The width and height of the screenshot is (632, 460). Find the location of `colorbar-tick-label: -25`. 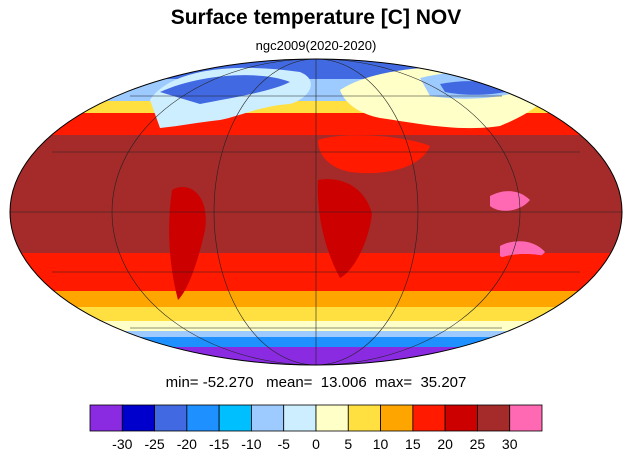

colorbar-tick-label: -25 is located at coordinates (154, 444).